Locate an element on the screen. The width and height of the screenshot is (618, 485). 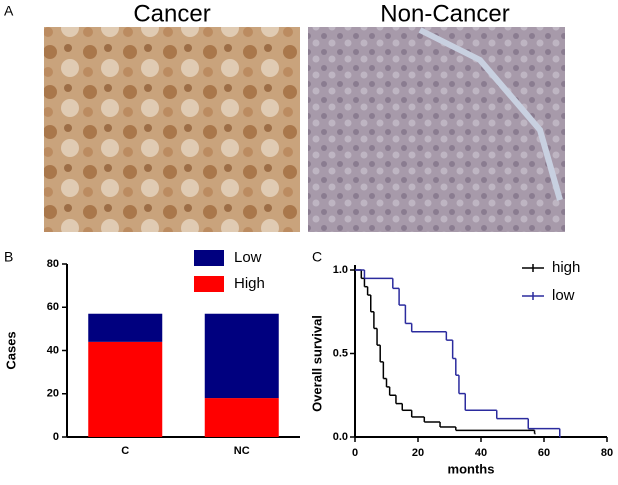
vessel is located at coordinates (490, 114).